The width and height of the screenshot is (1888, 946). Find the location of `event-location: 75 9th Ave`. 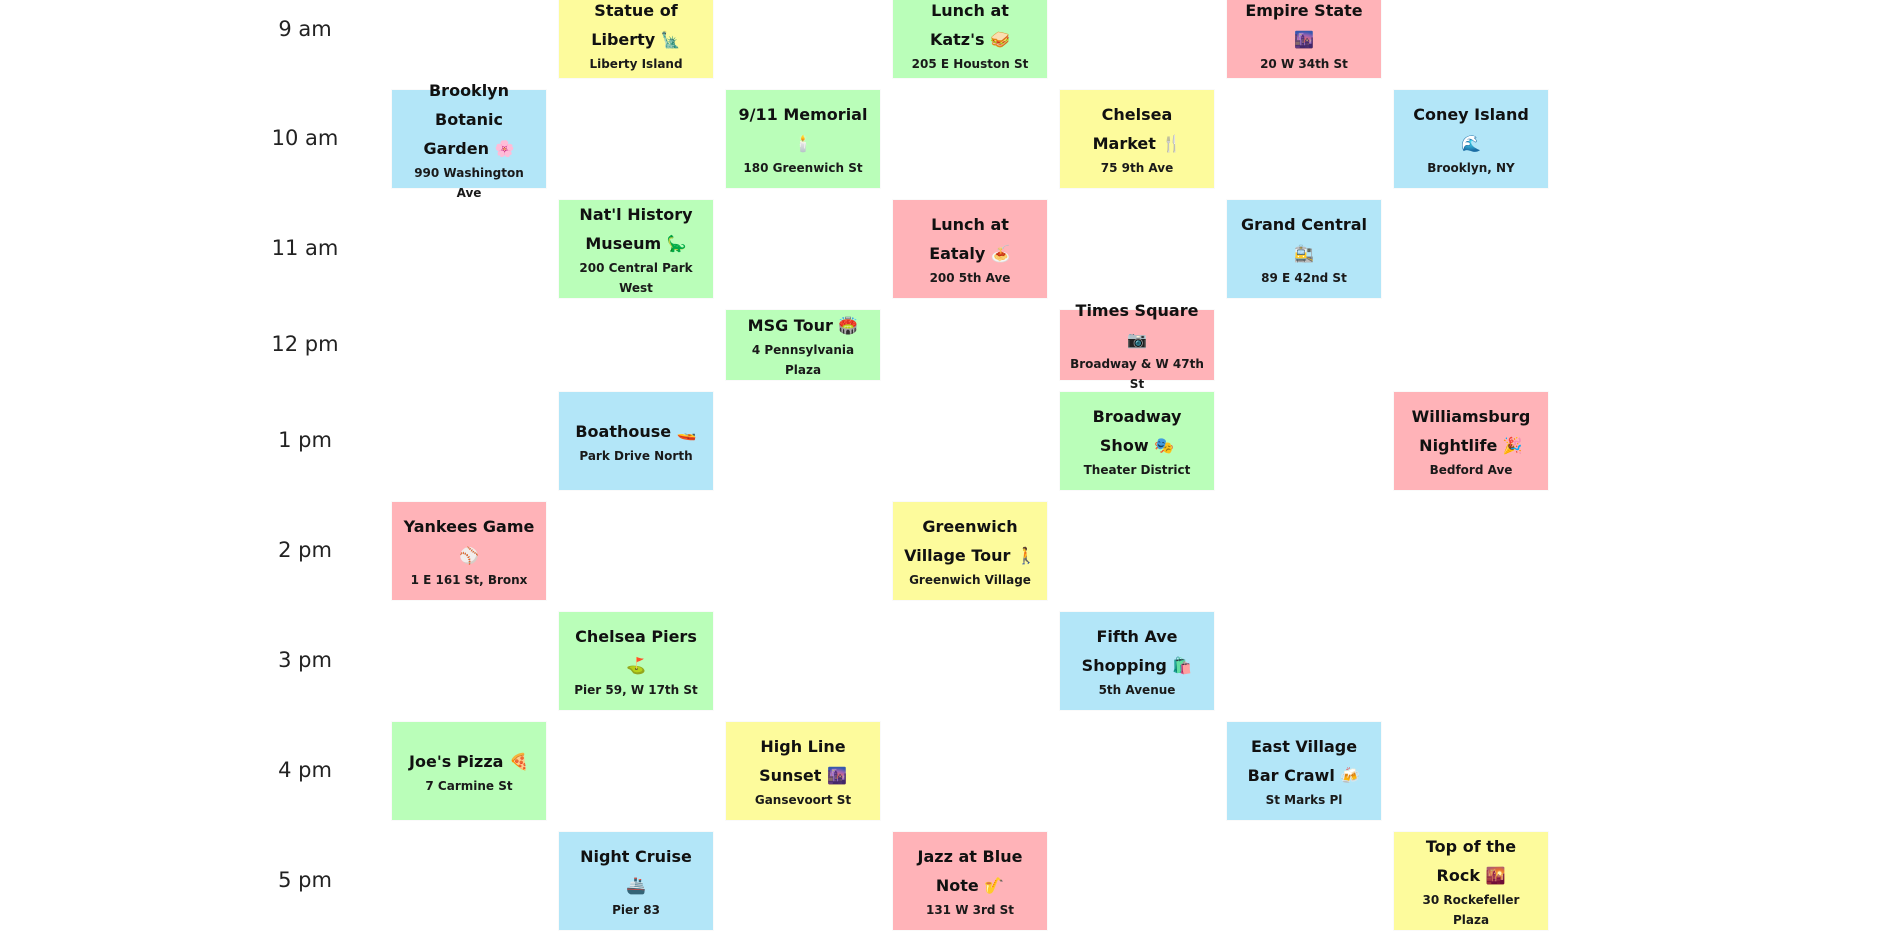

event-location: 75 9th Ave is located at coordinates (1137, 168).